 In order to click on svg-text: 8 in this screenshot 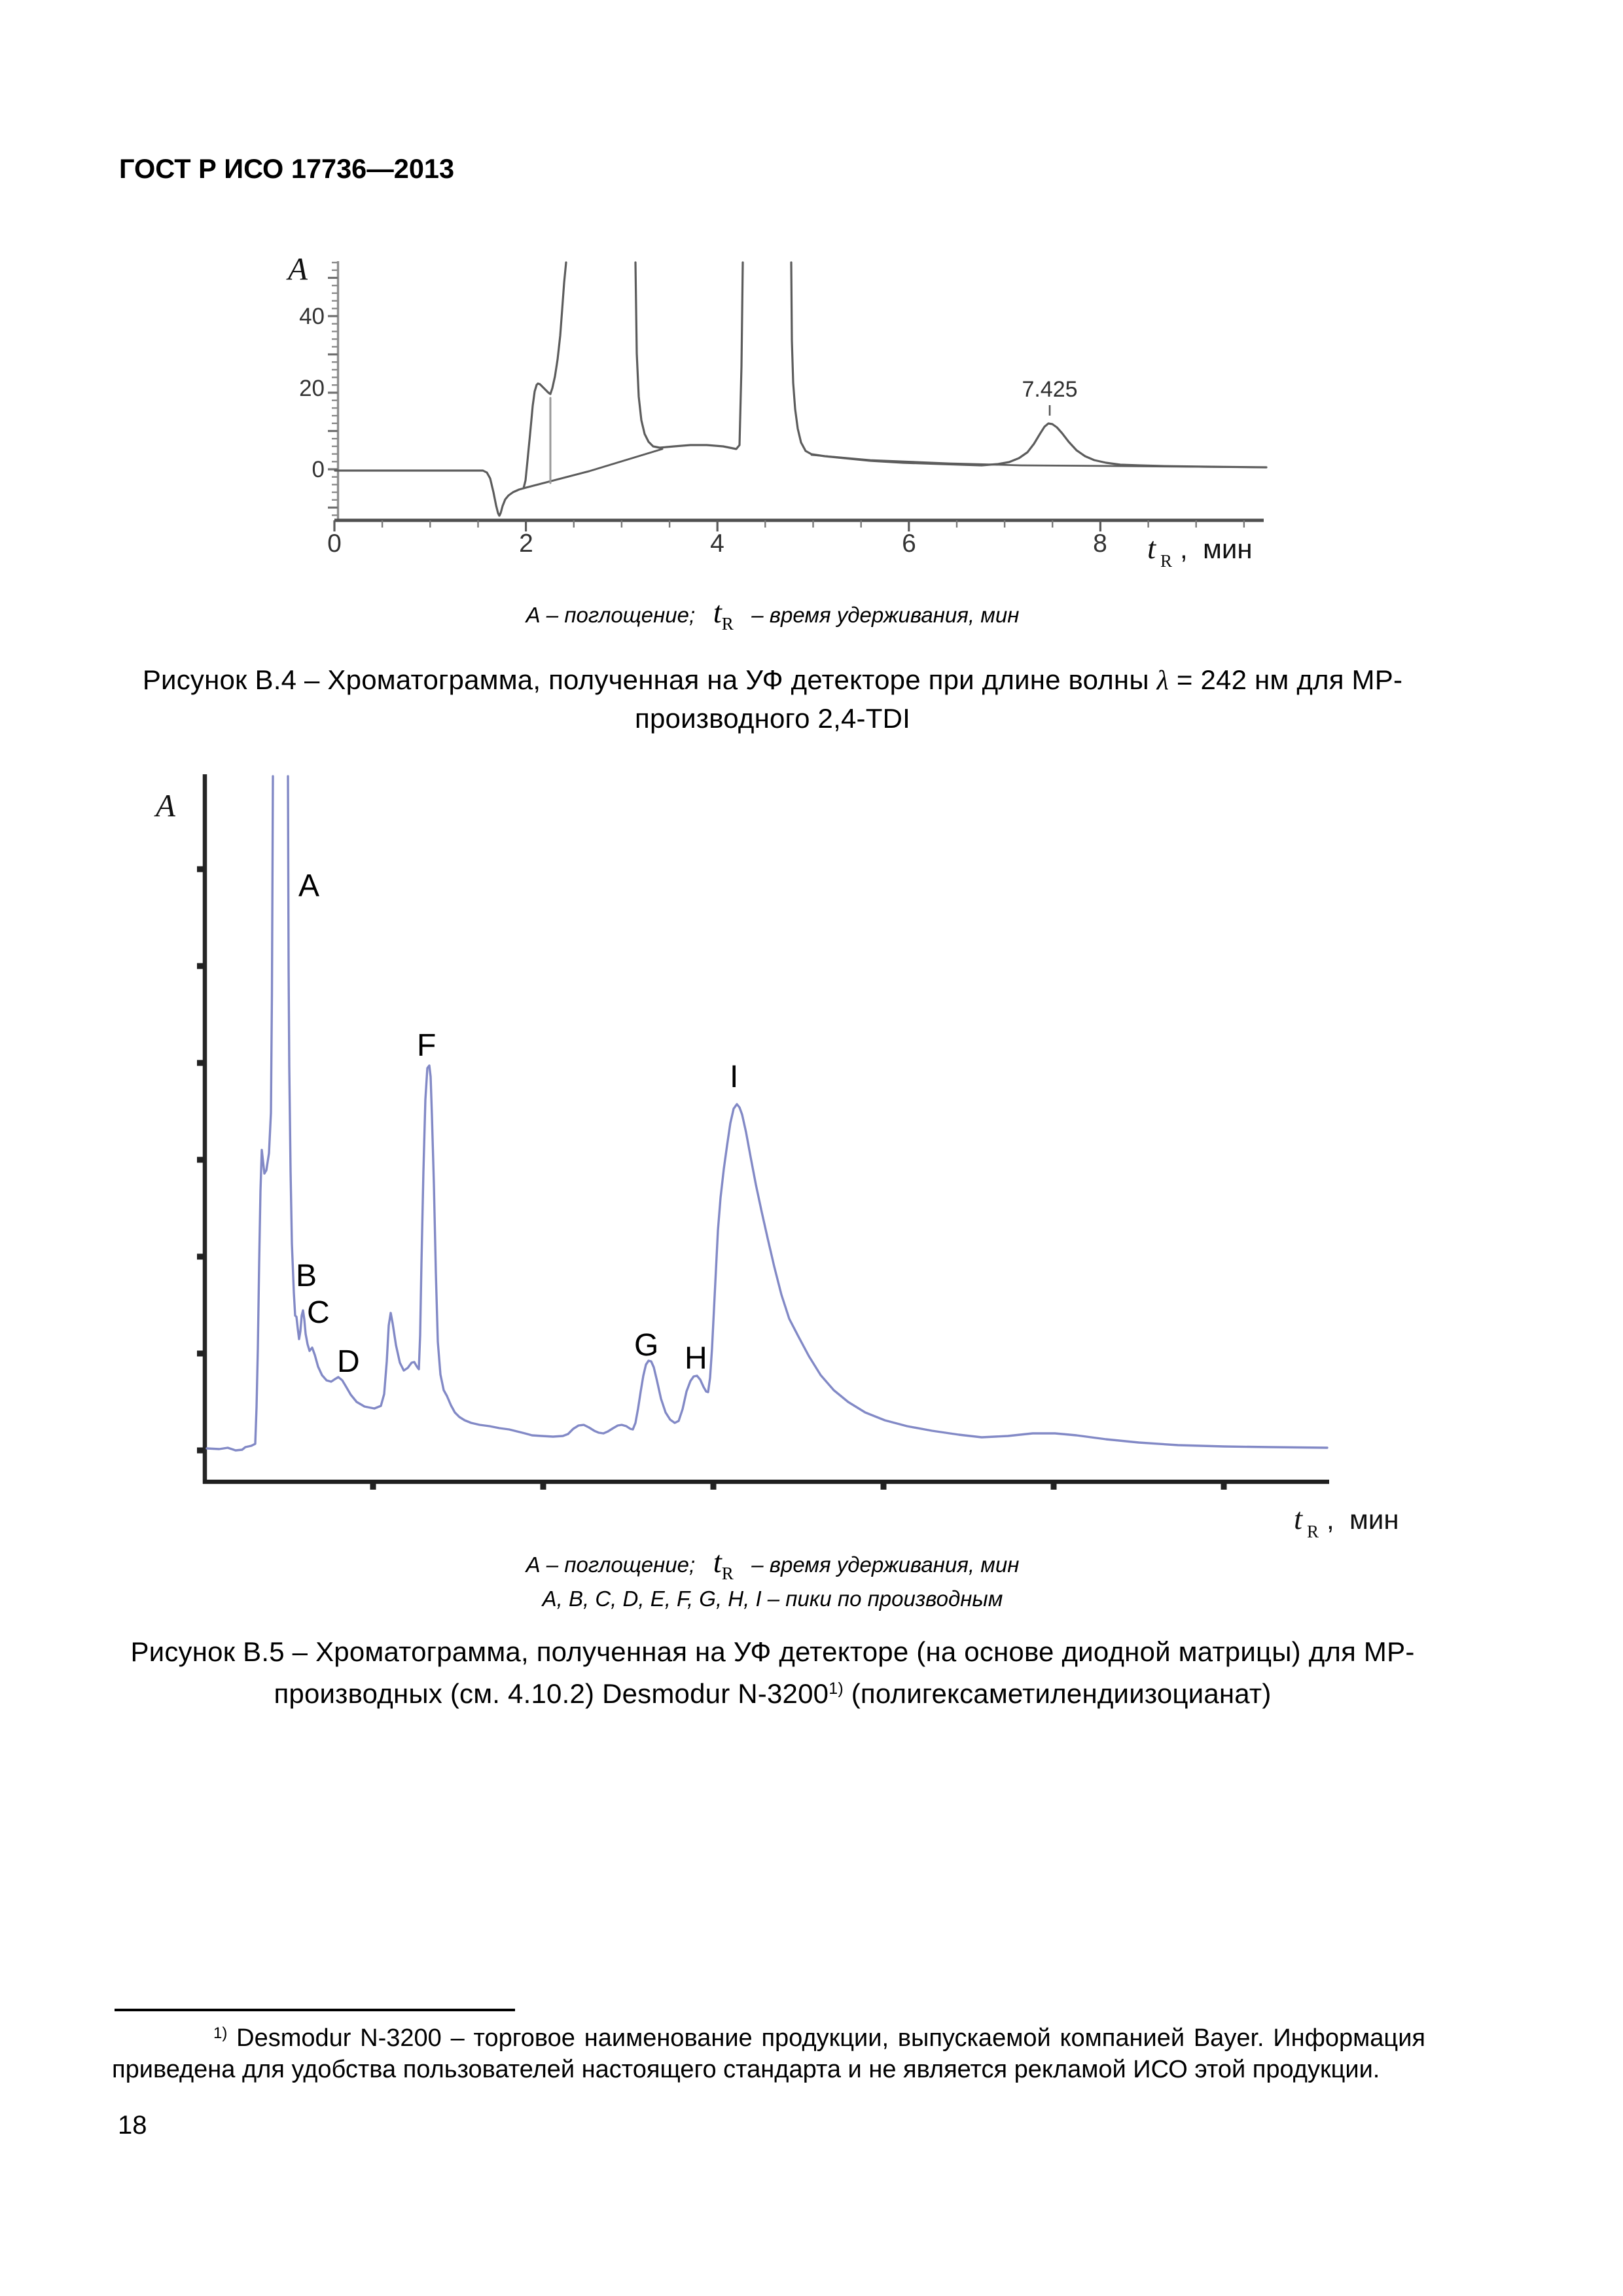, I will do `click(1100, 543)`.